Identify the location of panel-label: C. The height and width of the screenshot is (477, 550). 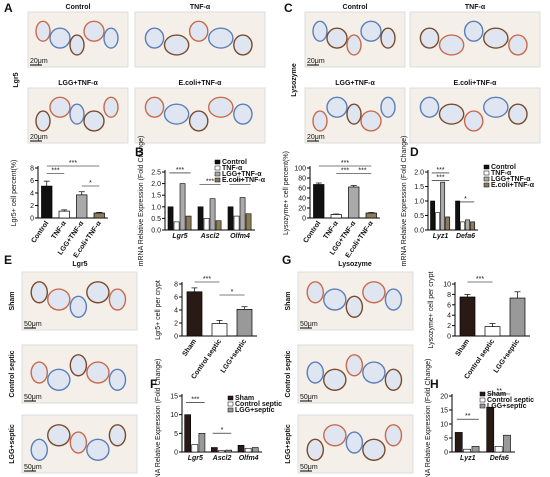
(288, 8).